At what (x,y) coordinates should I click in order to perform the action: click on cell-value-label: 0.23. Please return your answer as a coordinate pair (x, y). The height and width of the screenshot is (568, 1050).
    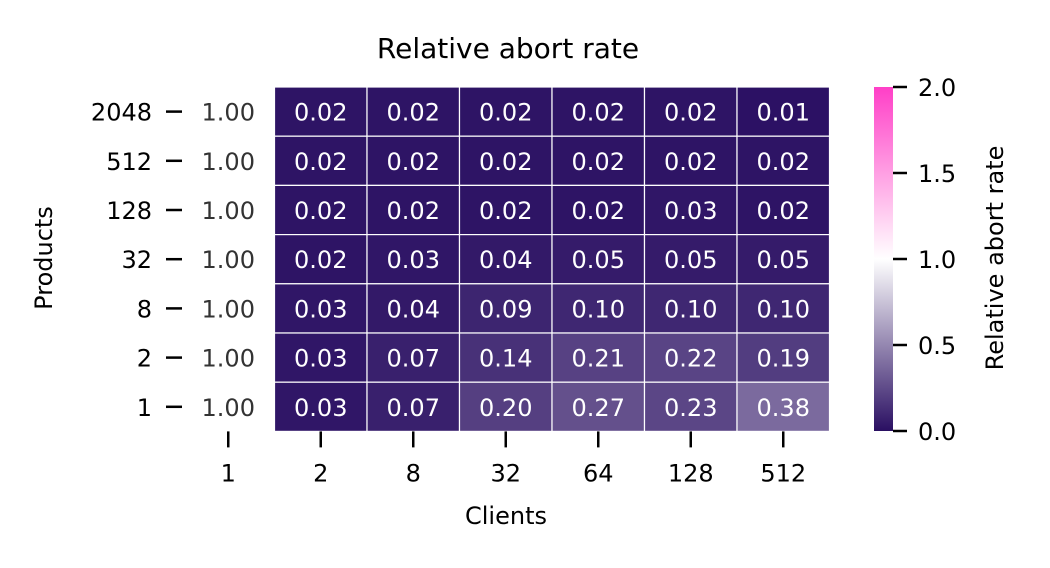
    Looking at the image, I should click on (690, 408).